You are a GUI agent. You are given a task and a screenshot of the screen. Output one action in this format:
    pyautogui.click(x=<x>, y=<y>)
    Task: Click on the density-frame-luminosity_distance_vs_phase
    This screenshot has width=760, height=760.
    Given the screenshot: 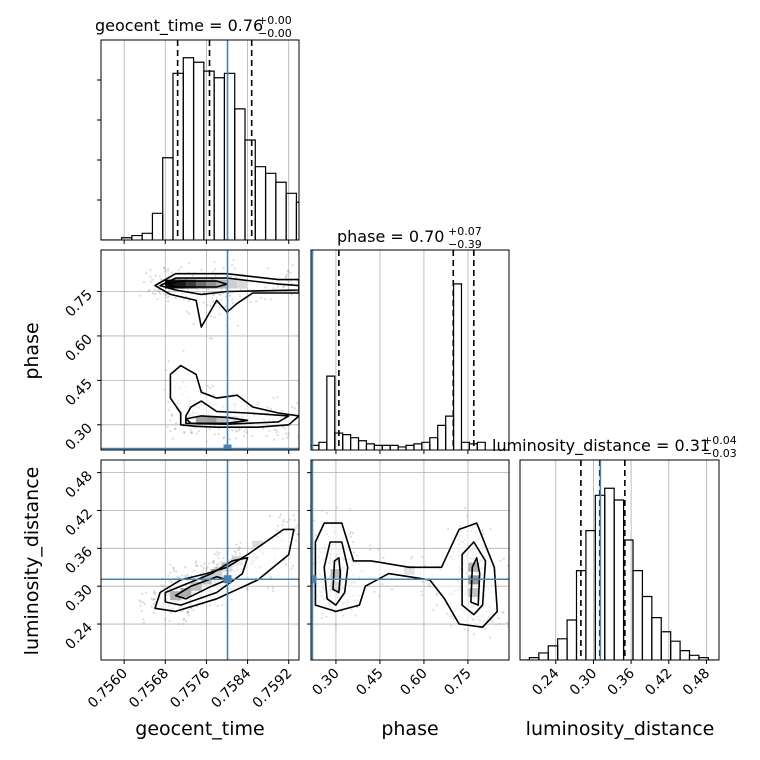 What is the action you would take?
    pyautogui.click(x=410, y=560)
    